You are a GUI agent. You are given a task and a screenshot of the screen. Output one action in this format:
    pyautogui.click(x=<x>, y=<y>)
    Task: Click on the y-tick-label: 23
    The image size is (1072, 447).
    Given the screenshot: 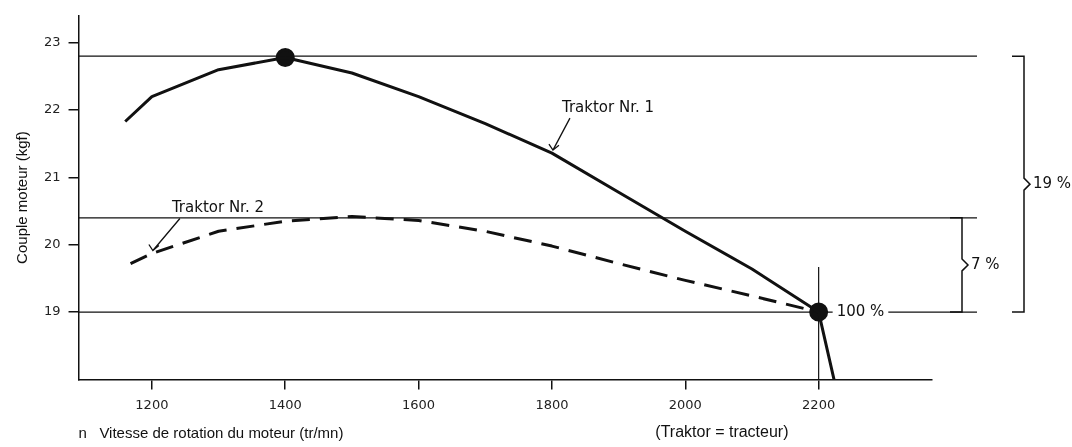 What is the action you would take?
    pyautogui.click(x=52, y=42)
    